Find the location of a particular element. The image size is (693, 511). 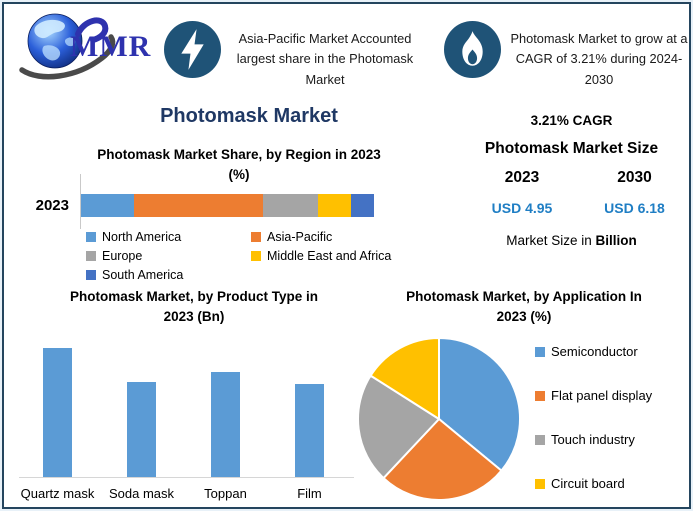

legend-item: Flat panel display is located at coordinates (593, 395).